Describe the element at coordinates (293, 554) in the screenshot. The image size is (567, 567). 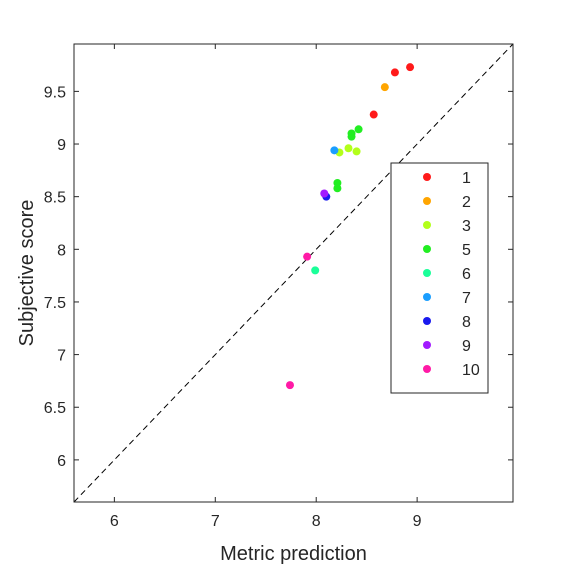
I see `x-axis-label: Metric prediction` at that location.